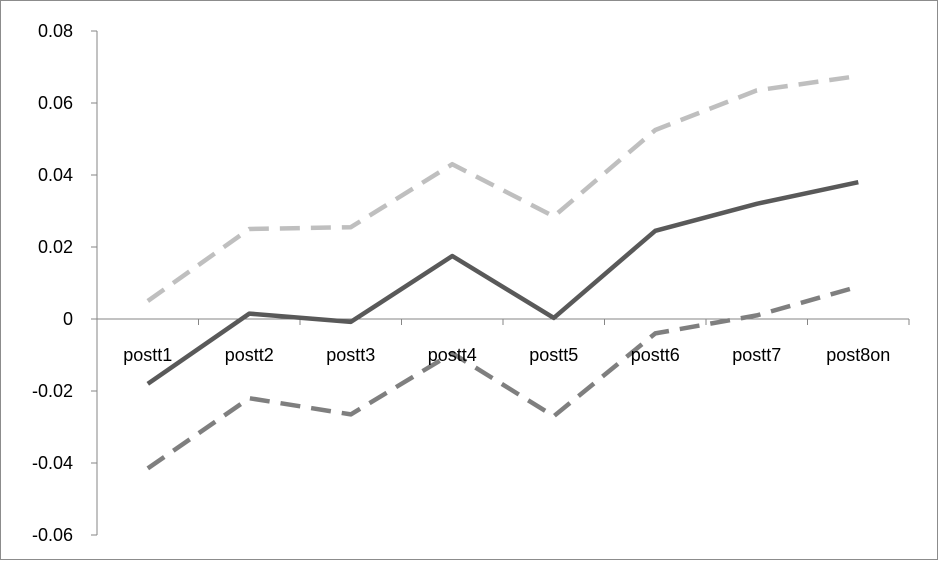 The image size is (938, 561). What do you see at coordinates (553, 355) in the screenshot?
I see `x-tick-label: postt5` at bounding box center [553, 355].